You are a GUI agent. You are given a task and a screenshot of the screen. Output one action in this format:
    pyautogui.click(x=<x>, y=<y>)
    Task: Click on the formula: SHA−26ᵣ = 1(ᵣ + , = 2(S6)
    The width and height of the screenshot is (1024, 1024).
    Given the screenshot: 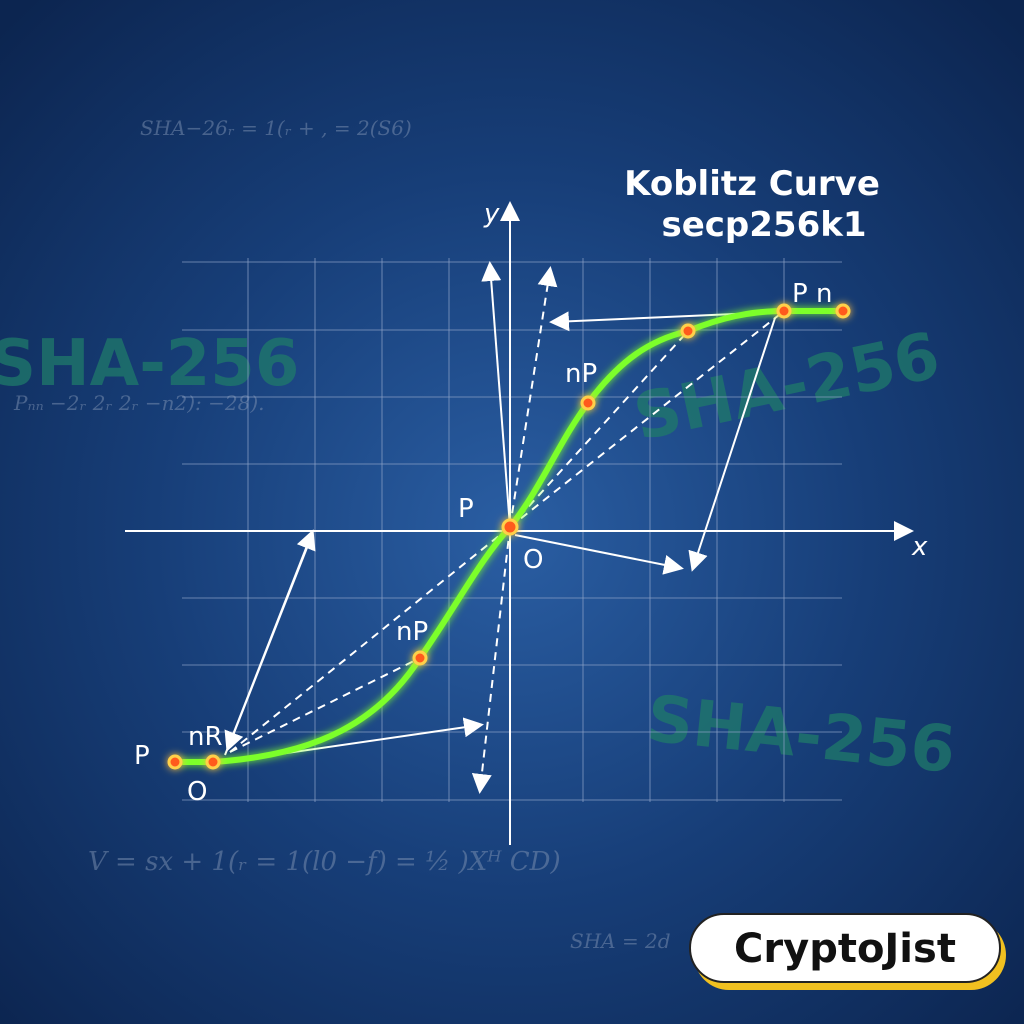 What is the action you would take?
    pyautogui.click(x=276, y=128)
    